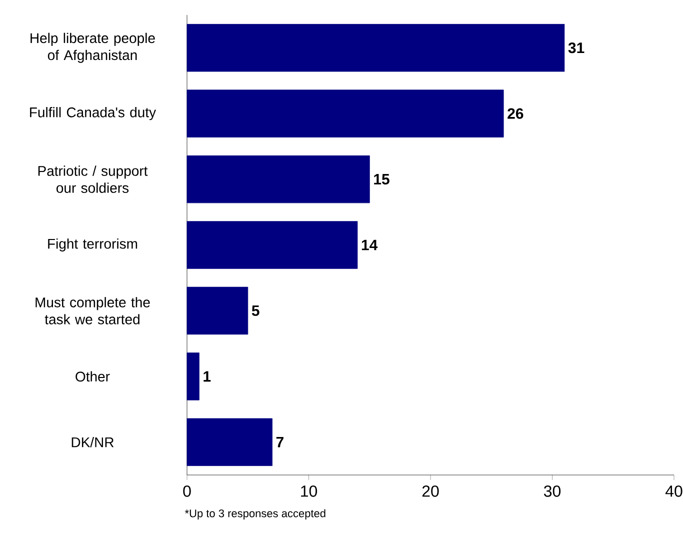 Image resolution: width=683 pixels, height=542 pixels. Describe the element at coordinates (207, 376) in the screenshot. I see `data-label: 1` at that location.